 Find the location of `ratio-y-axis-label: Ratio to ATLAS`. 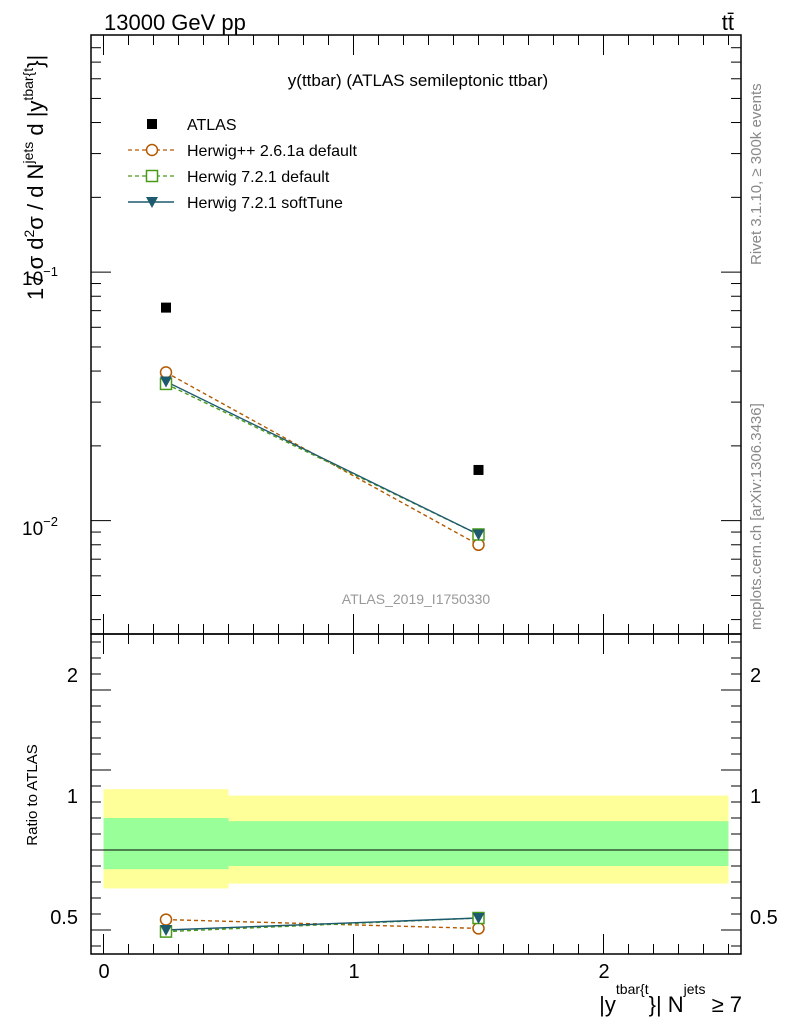

ratio-y-axis-label: Ratio to ATLAS is located at coordinates (32, 794).